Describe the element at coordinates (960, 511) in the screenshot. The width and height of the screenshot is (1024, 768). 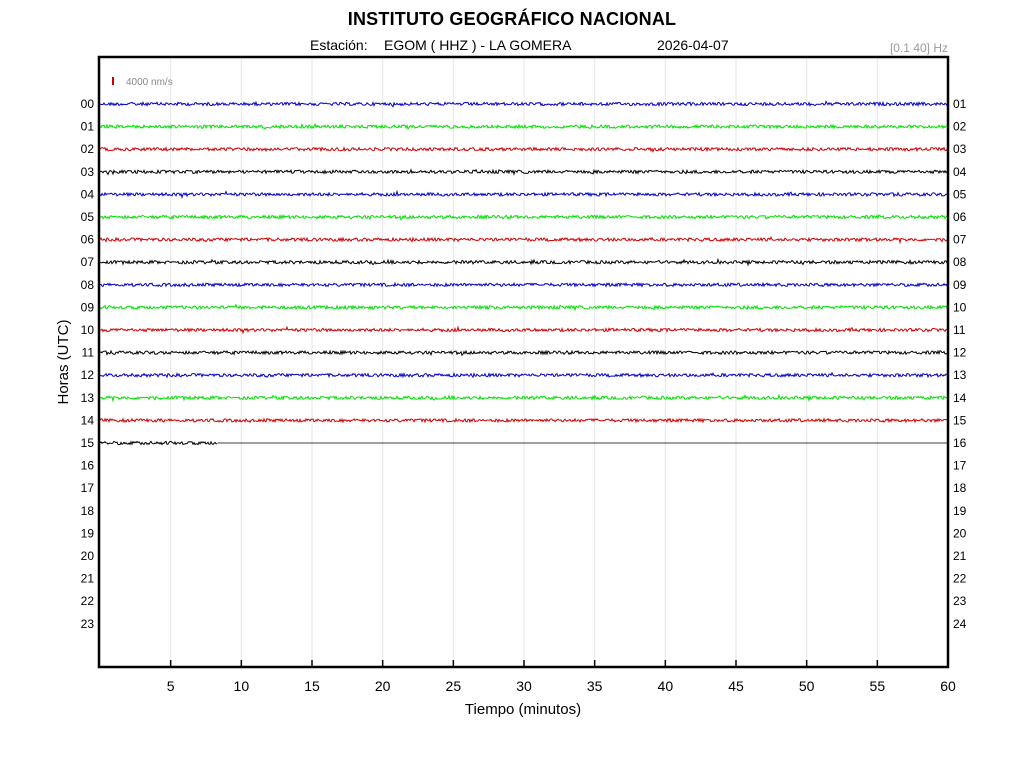
I see `hour-label-right-19: 19` at that location.